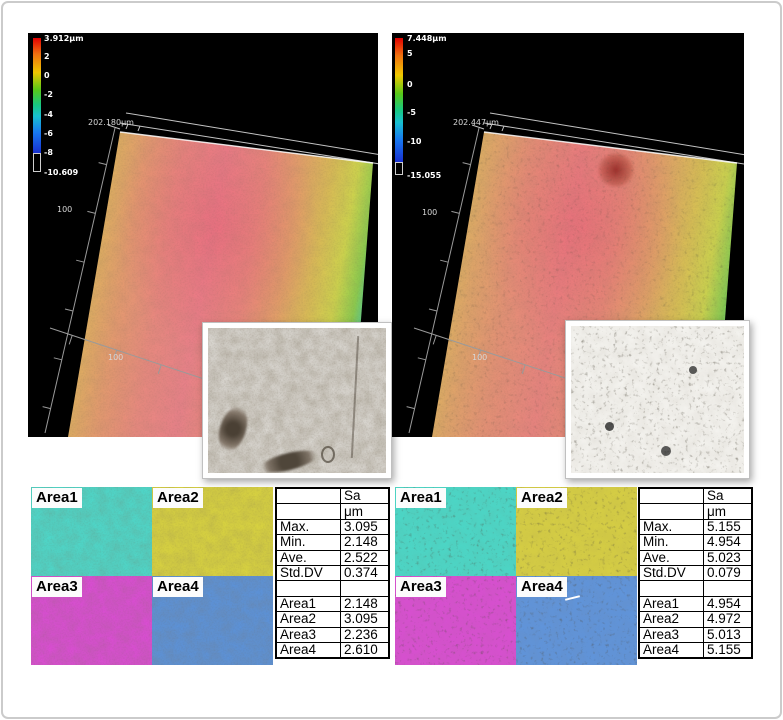  I want to click on colorbar-max-label: 3.912μm, so click(64, 38).